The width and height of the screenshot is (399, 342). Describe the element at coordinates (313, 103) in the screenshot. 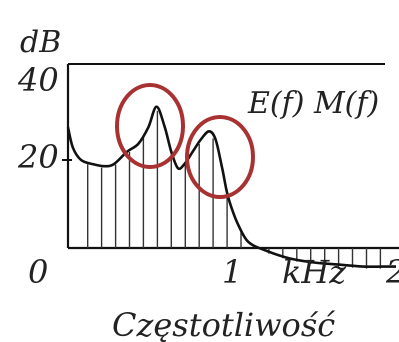

I see `legend-text: E(f) M(f)` at that location.